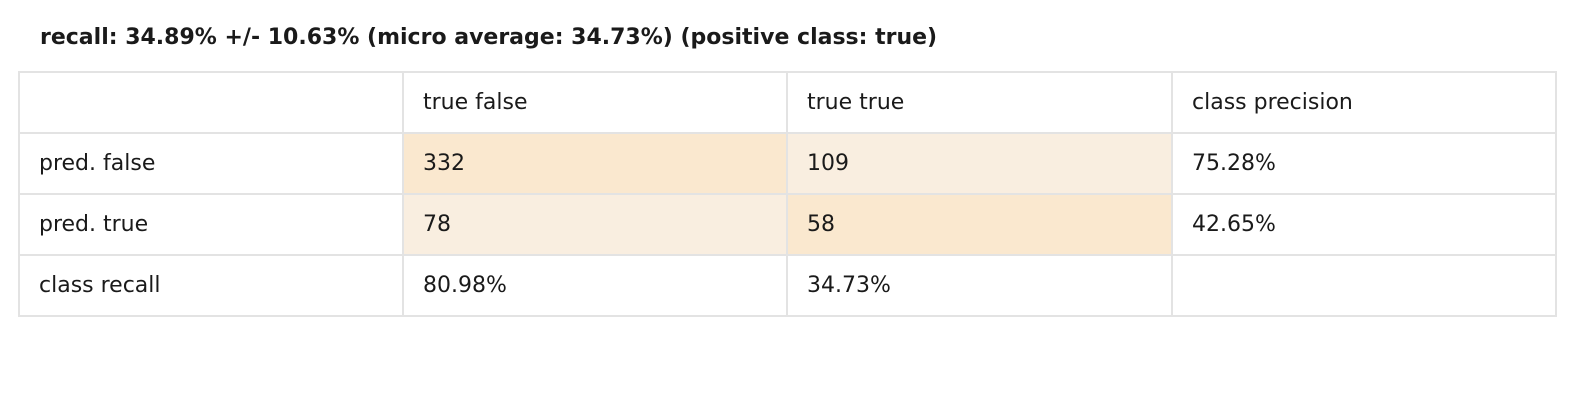  I want to click on cell-pred-false-true-true: 109, so click(979, 163).